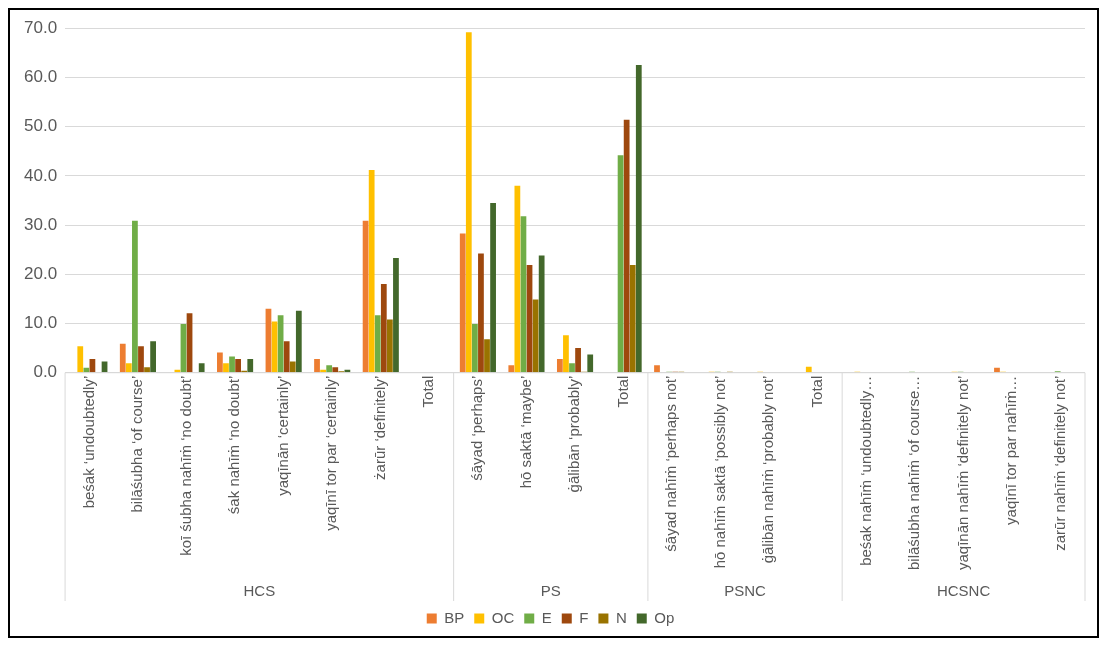 The height and width of the screenshot is (646, 1107). What do you see at coordinates (745, 590) in the screenshot?
I see `text: PSNC` at bounding box center [745, 590].